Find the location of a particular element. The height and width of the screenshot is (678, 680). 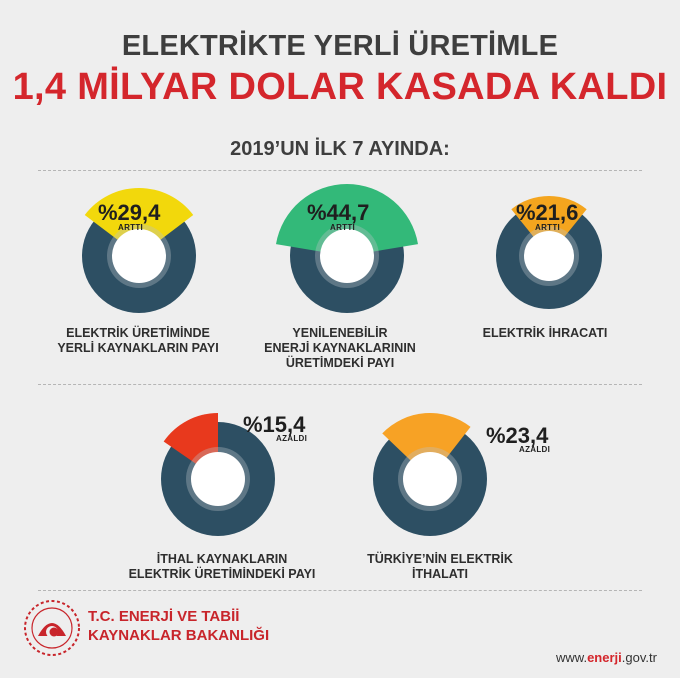

site-brand: enerji is located at coordinates (604, 657).